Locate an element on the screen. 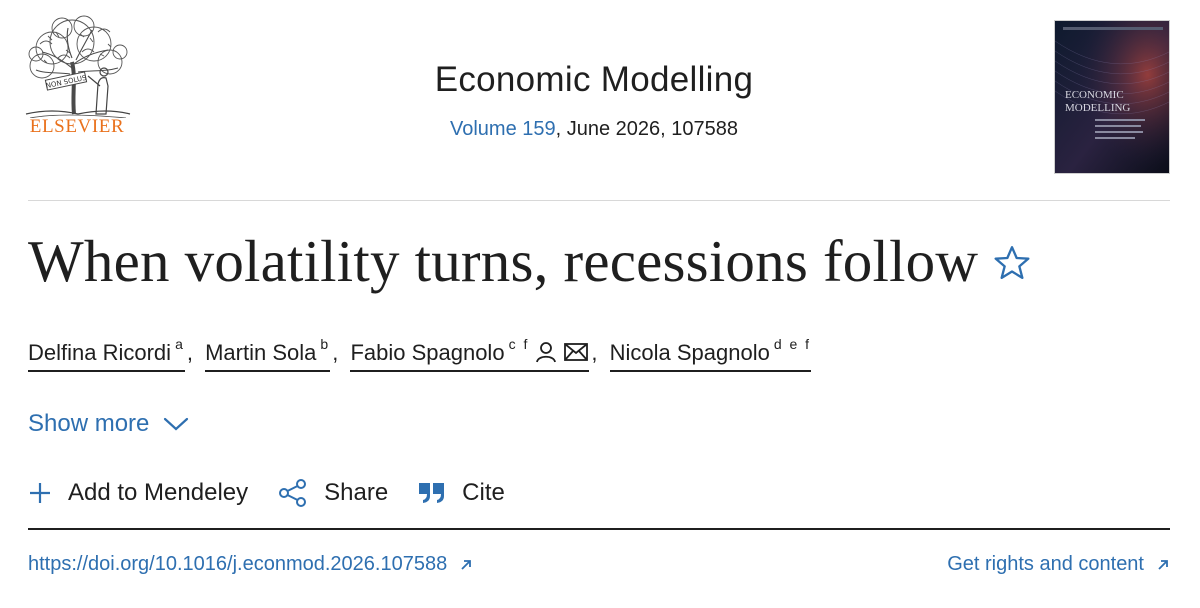 This screenshot has height=608, width=1200. journal-issue-info: Volume 159, June 2026, 107588 is located at coordinates (594, 129).